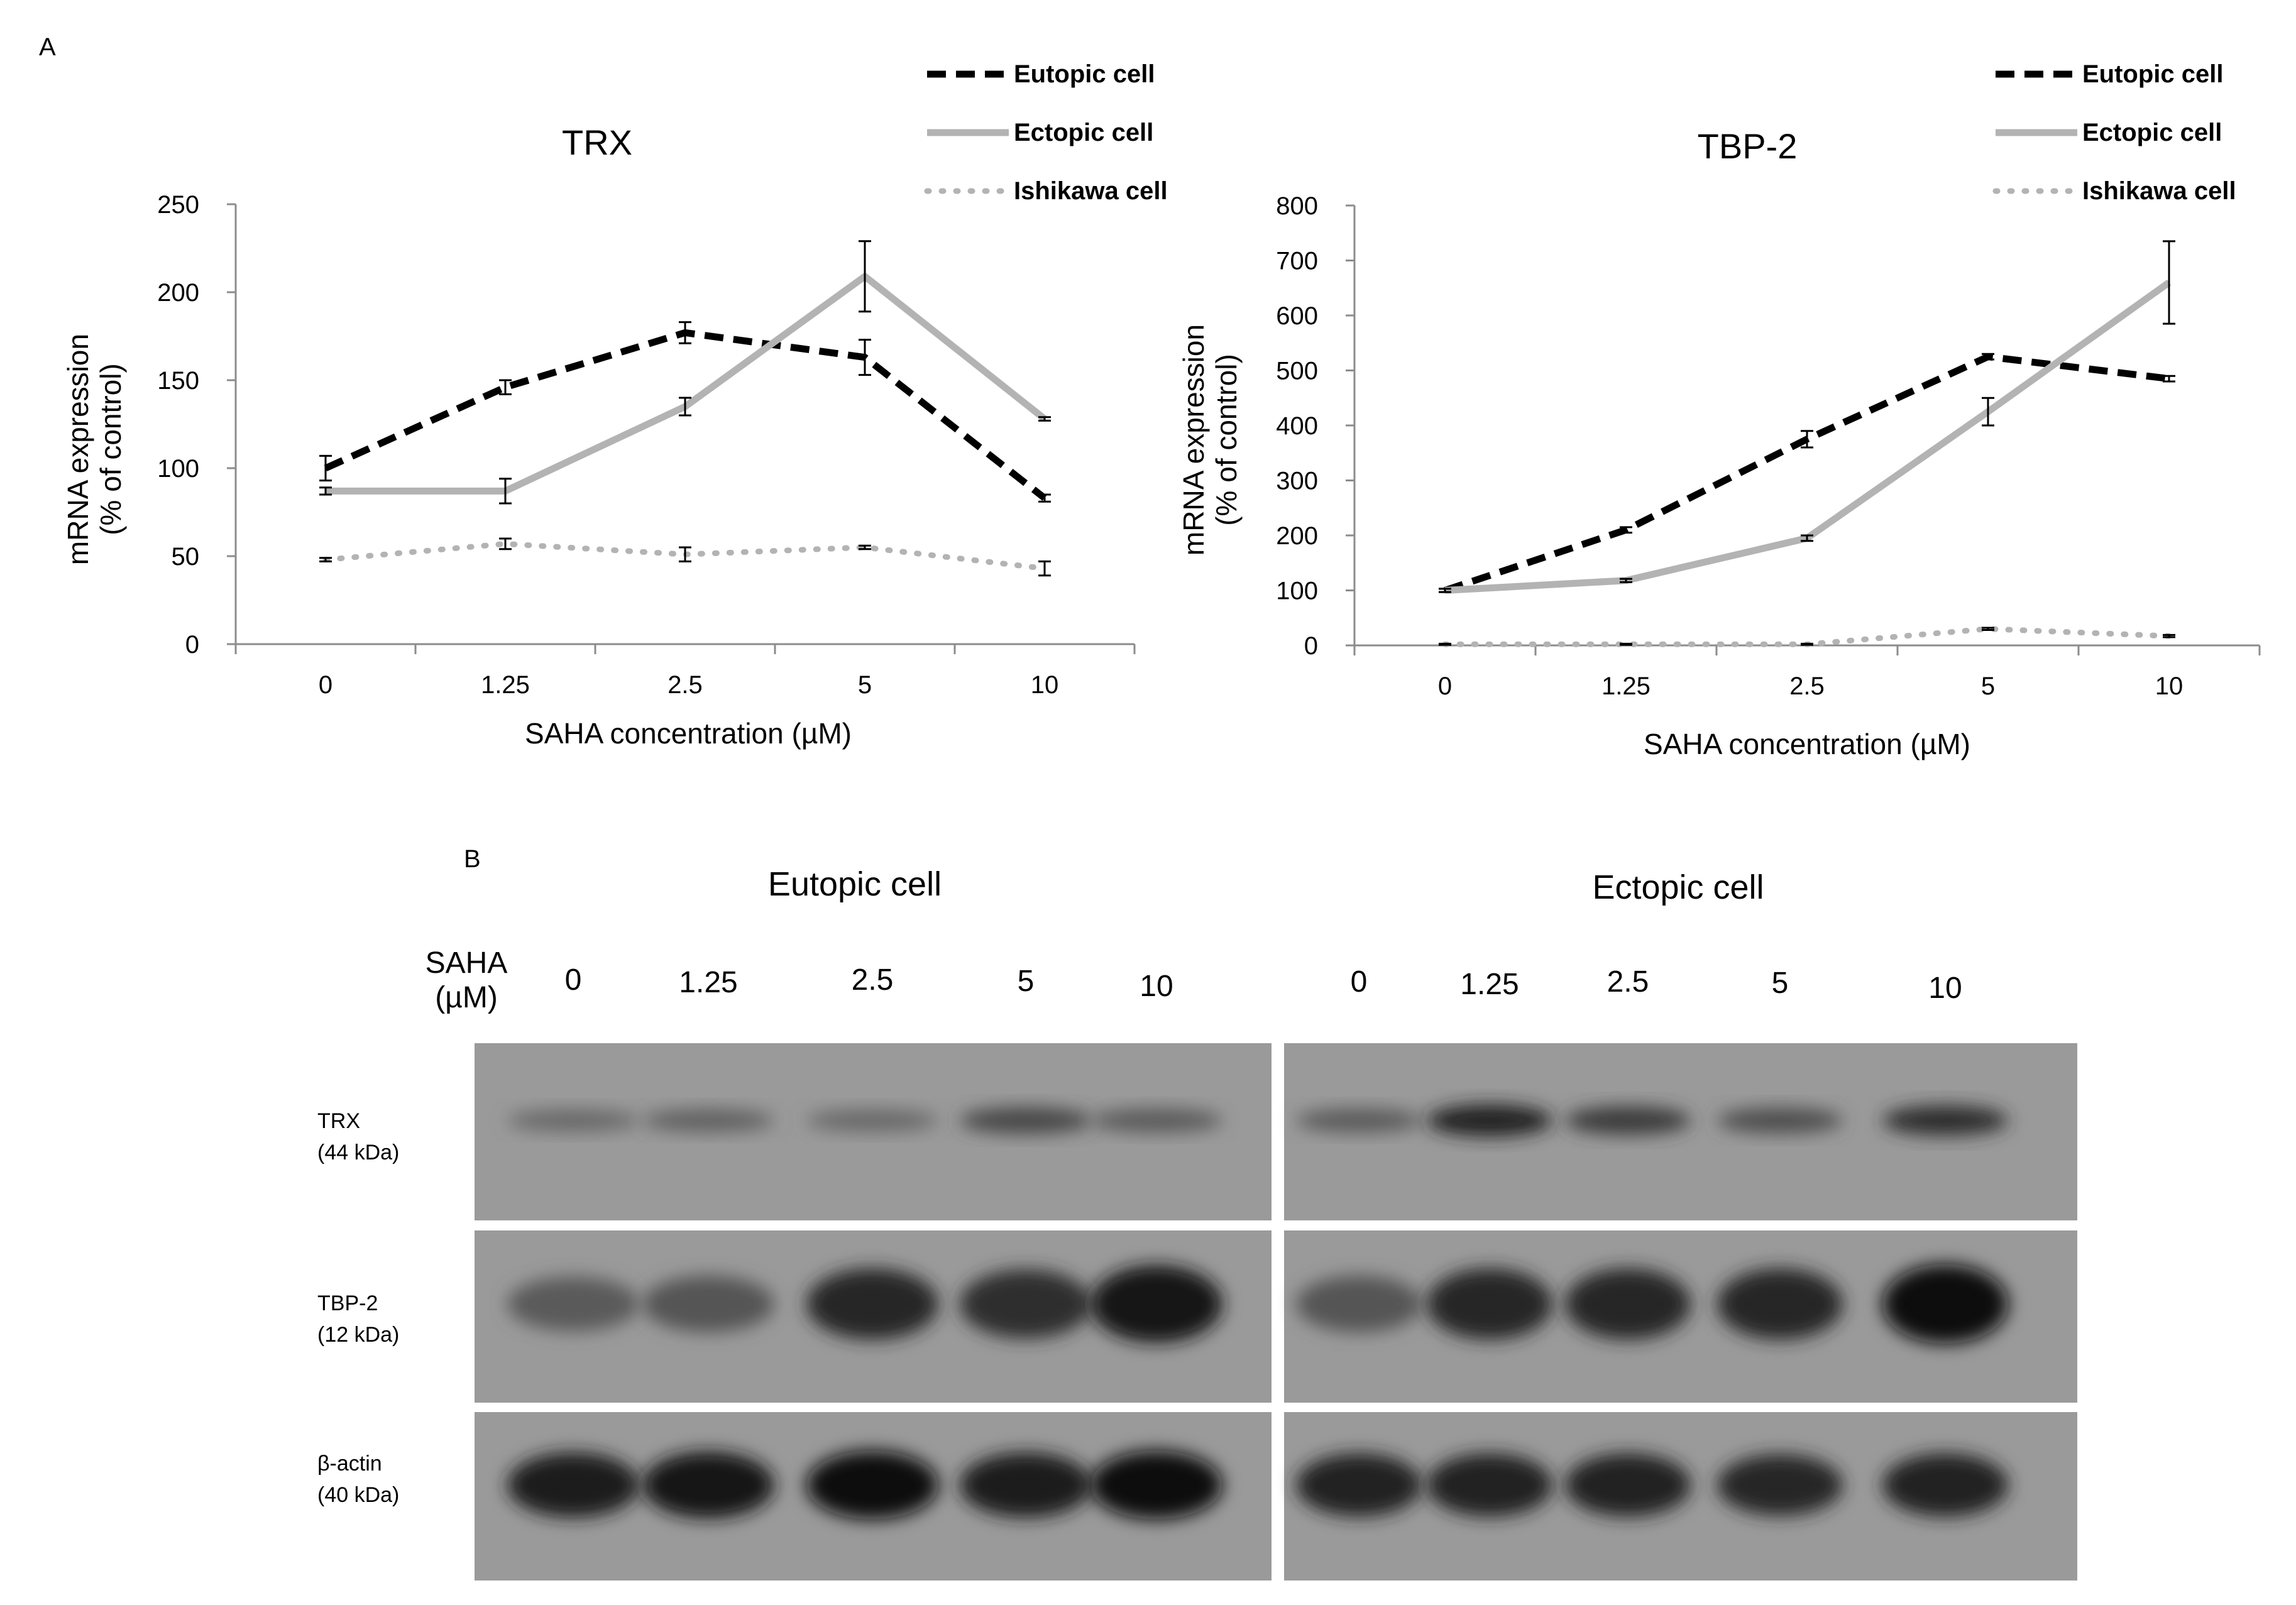  I want to click on y-tick-label: 250, so click(178, 205).